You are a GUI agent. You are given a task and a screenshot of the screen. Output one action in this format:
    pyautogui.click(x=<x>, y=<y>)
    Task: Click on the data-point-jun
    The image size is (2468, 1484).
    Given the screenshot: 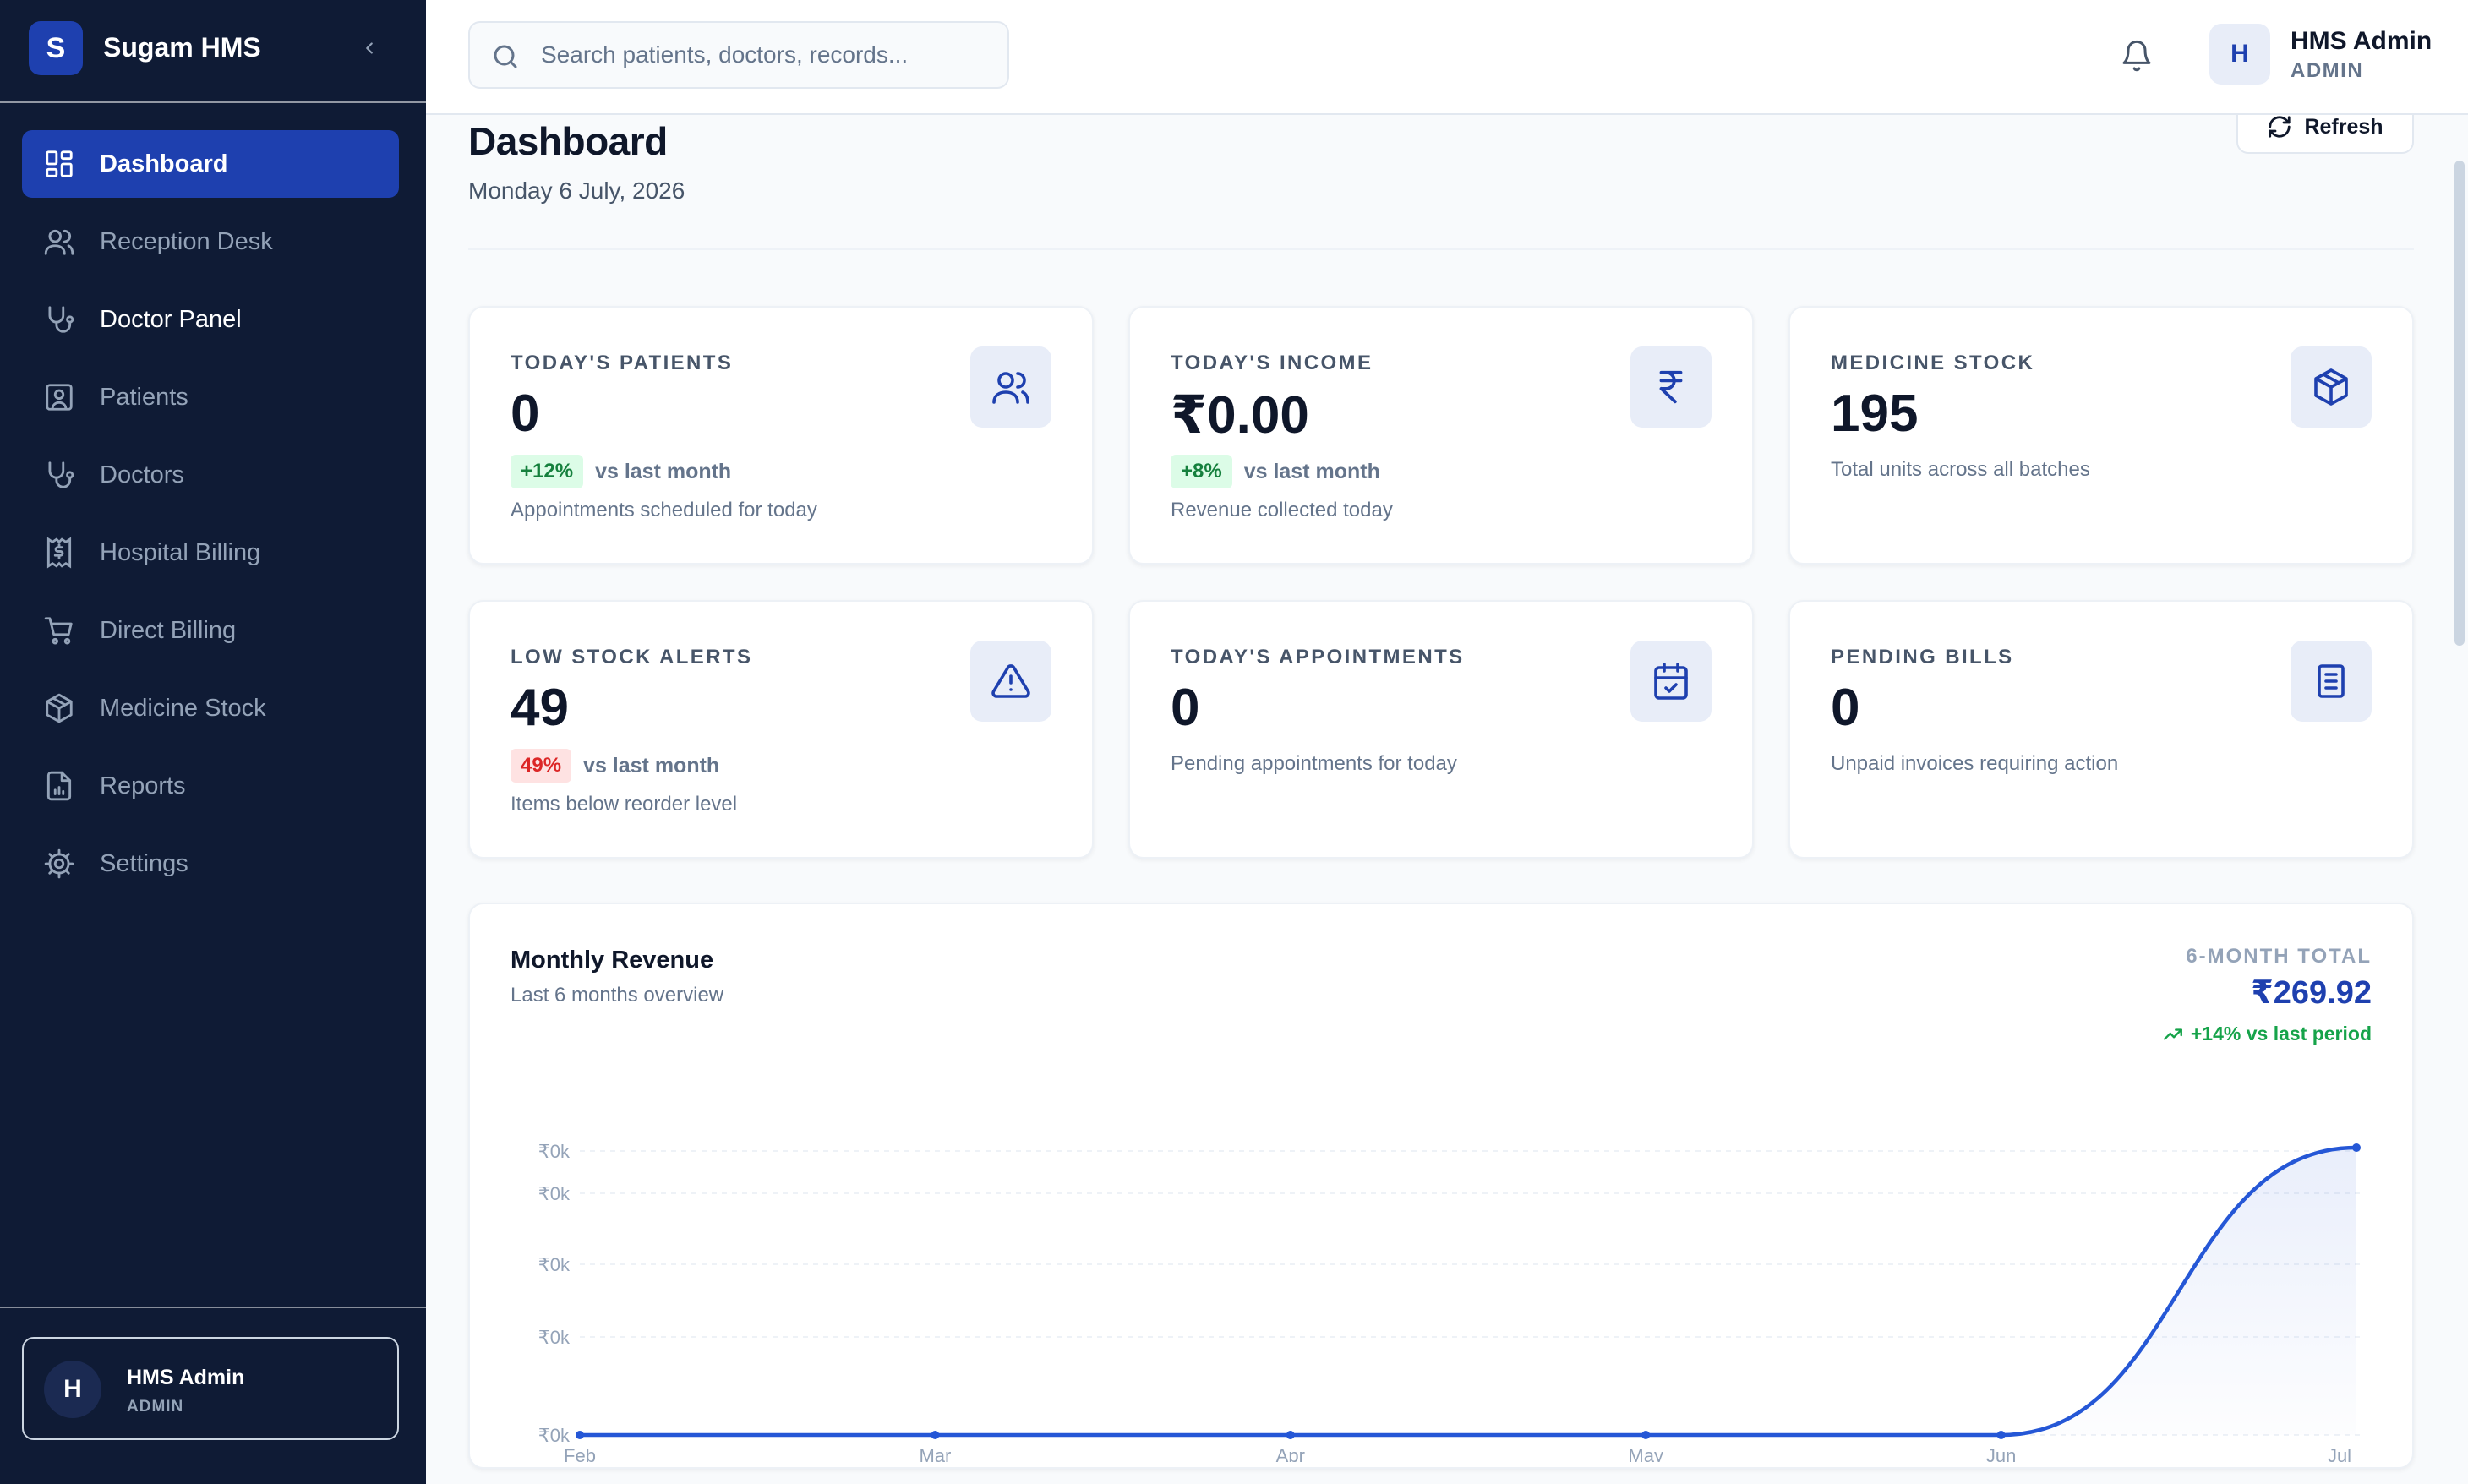 What is the action you would take?
    pyautogui.click(x=2001, y=1435)
    